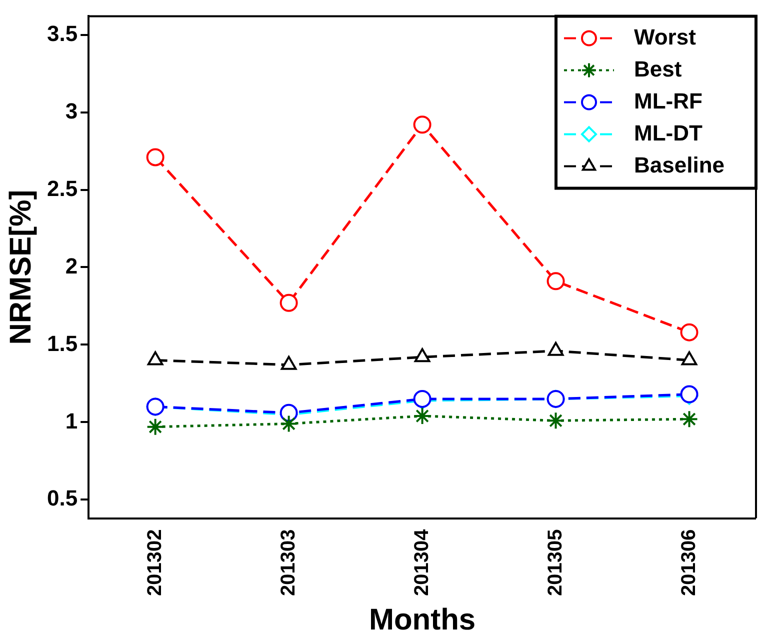 This screenshot has width=766, height=643. Describe the element at coordinates (21, 267) in the screenshot. I see `y-axis-title: NRMSE[%]` at that location.